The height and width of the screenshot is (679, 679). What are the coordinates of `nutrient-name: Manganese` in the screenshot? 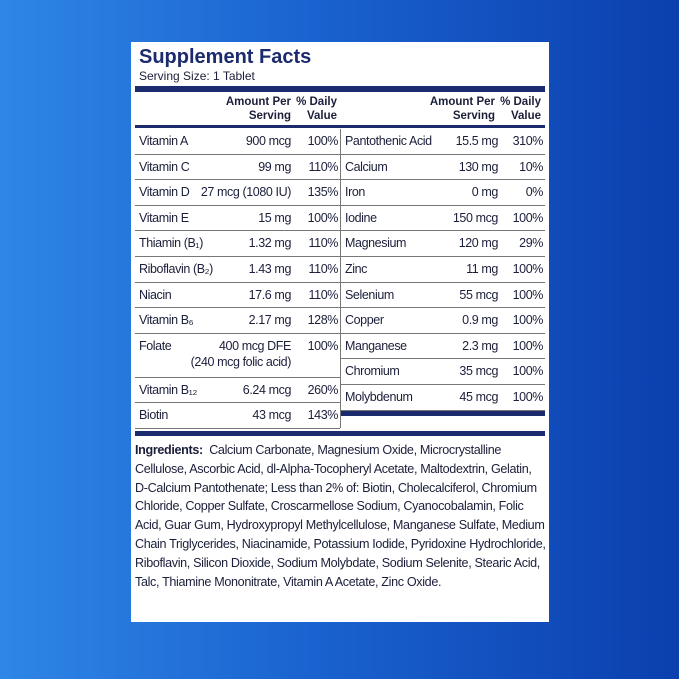 It's located at (376, 345).